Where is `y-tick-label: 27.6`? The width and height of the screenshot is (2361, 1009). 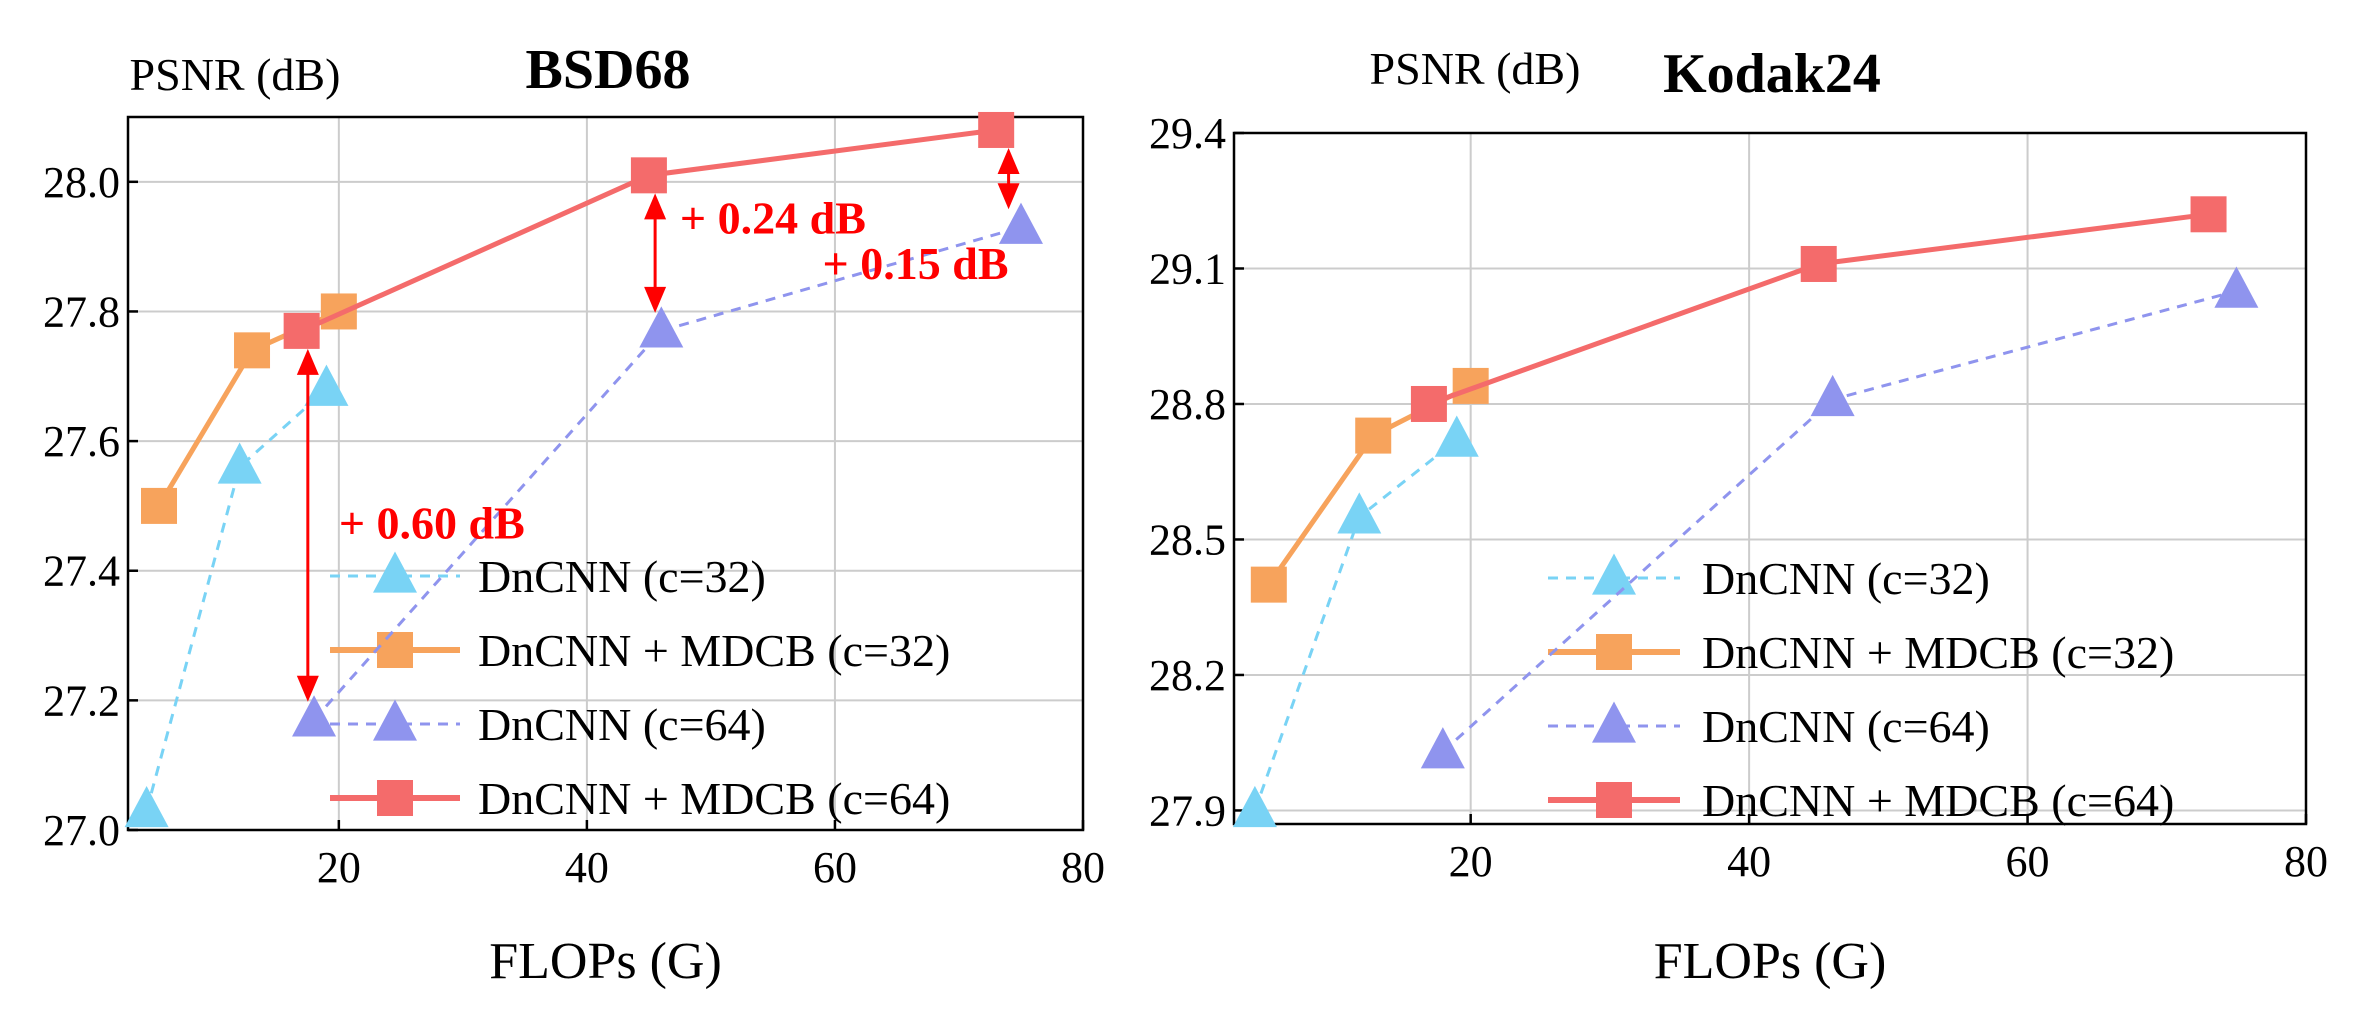 y-tick-label: 27.6 is located at coordinates (81, 441).